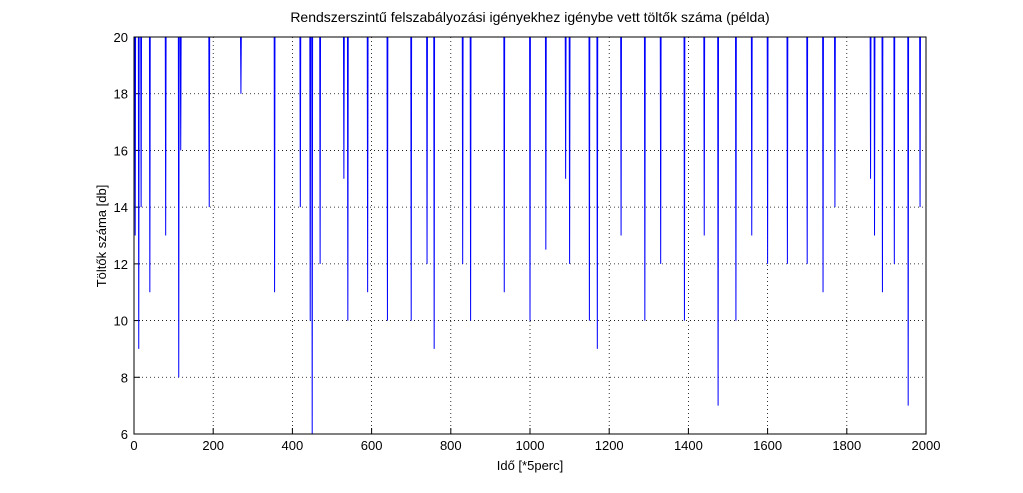  Describe the element at coordinates (451, 445) in the screenshot. I see `x-tick-label: 800` at that location.